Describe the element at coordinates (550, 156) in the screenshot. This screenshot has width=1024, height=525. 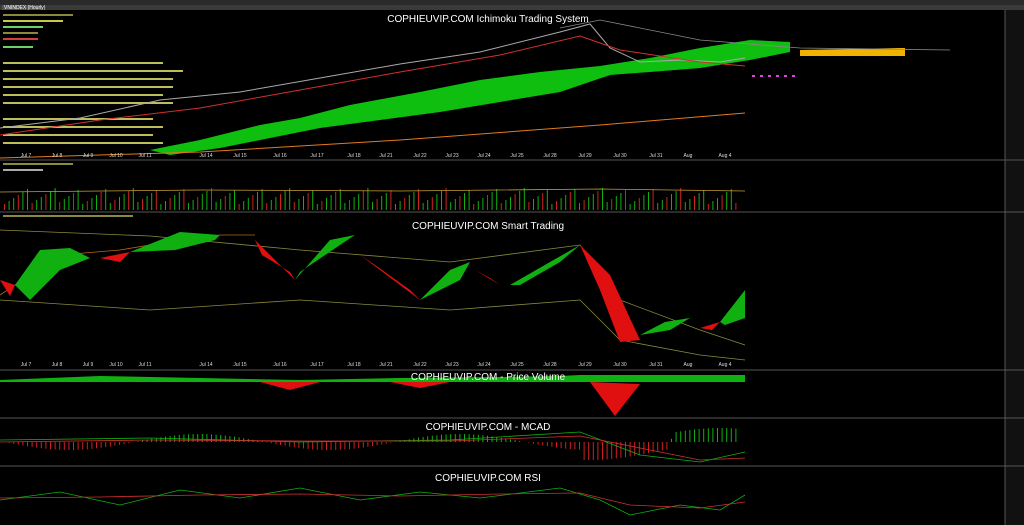
I see `time-label: Jul 28` at that location.